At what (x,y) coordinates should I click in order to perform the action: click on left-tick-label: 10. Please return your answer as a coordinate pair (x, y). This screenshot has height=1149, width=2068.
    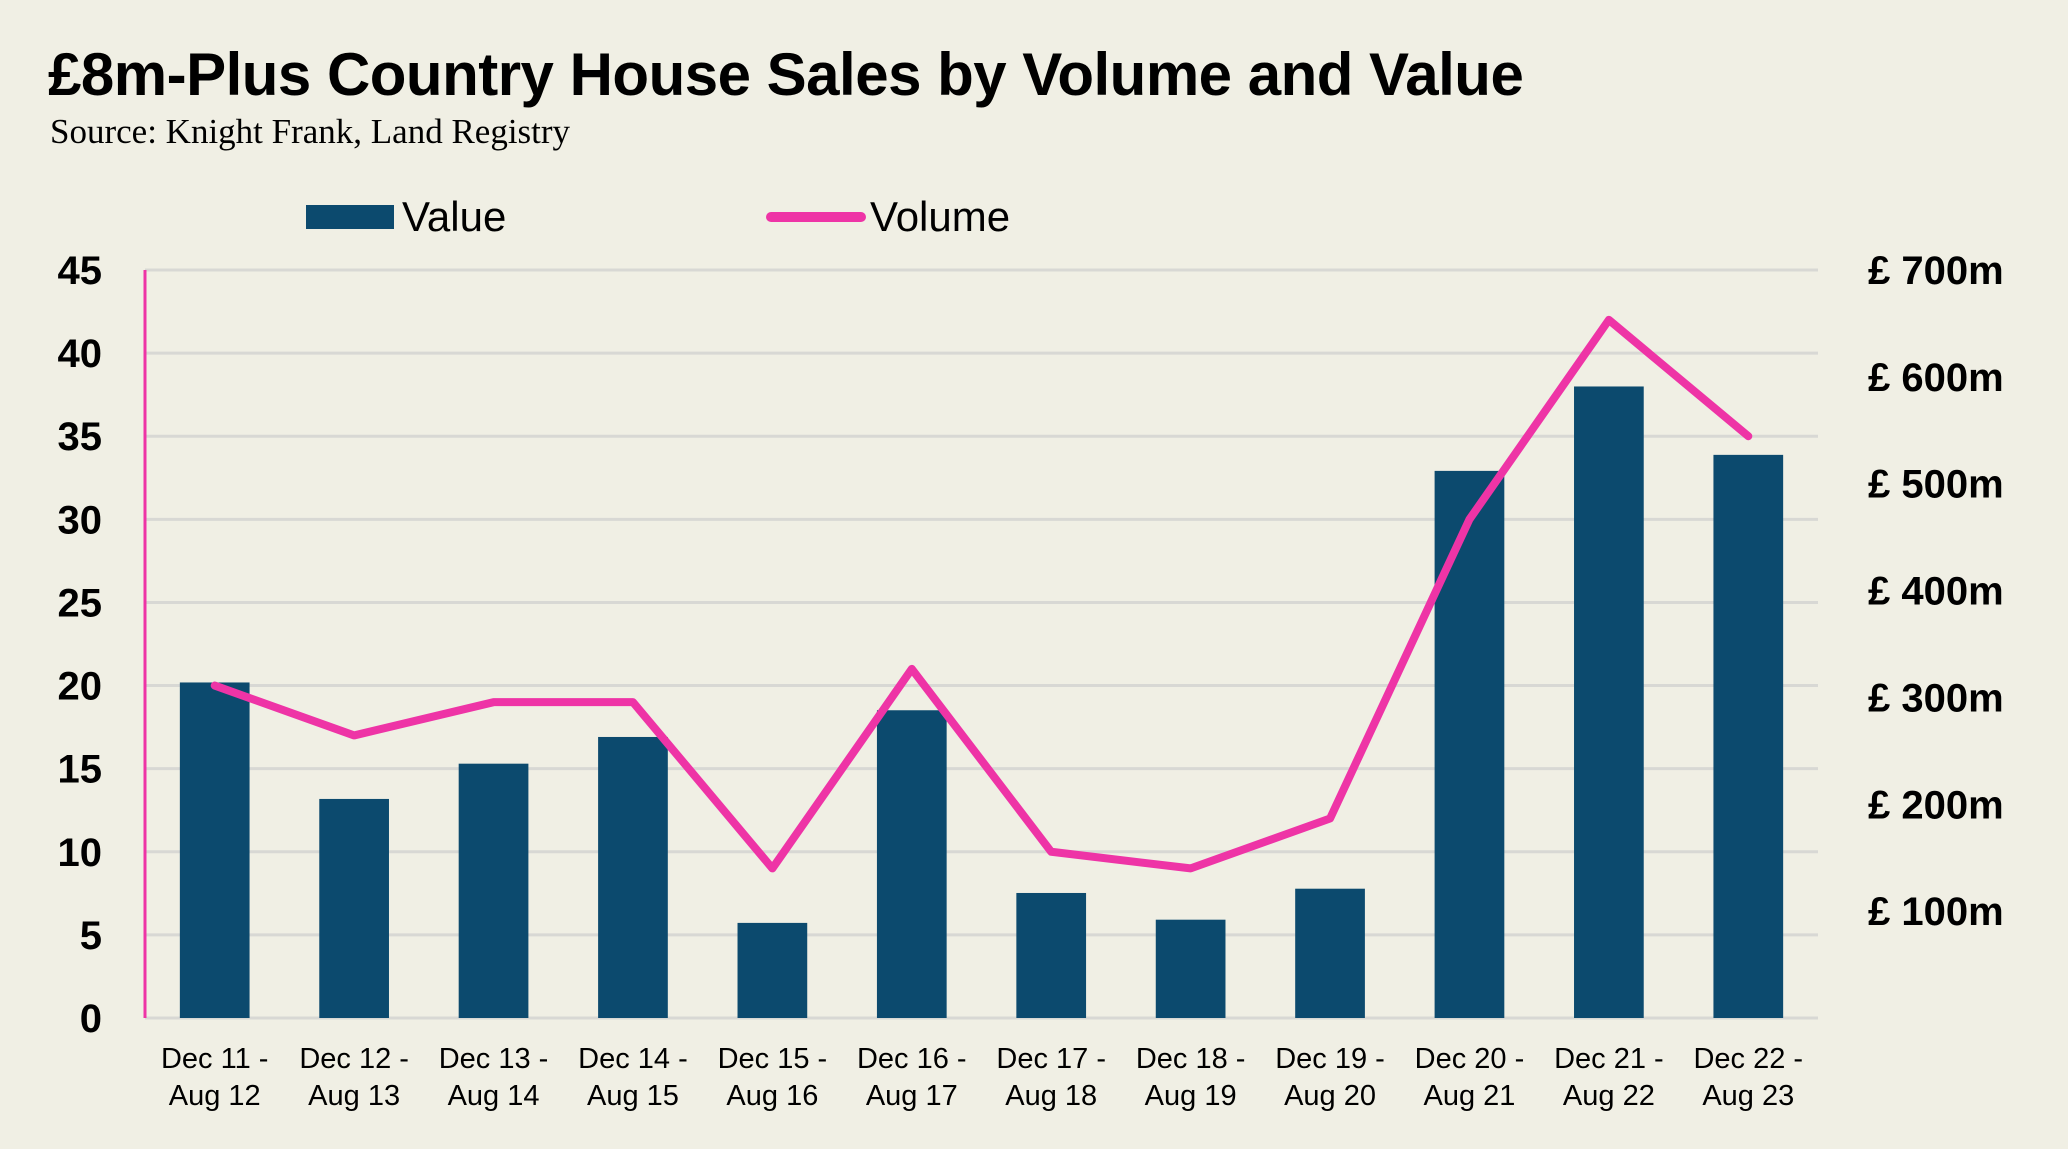
    Looking at the image, I should click on (80, 853).